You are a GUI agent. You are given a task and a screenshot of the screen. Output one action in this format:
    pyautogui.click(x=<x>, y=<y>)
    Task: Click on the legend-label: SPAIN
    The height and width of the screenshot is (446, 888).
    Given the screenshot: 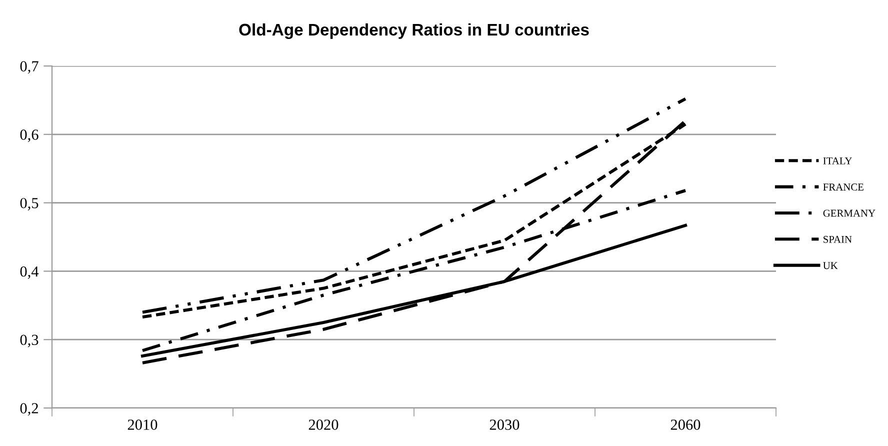 What is the action you would take?
    pyautogui.click(x=838, y=239)
    